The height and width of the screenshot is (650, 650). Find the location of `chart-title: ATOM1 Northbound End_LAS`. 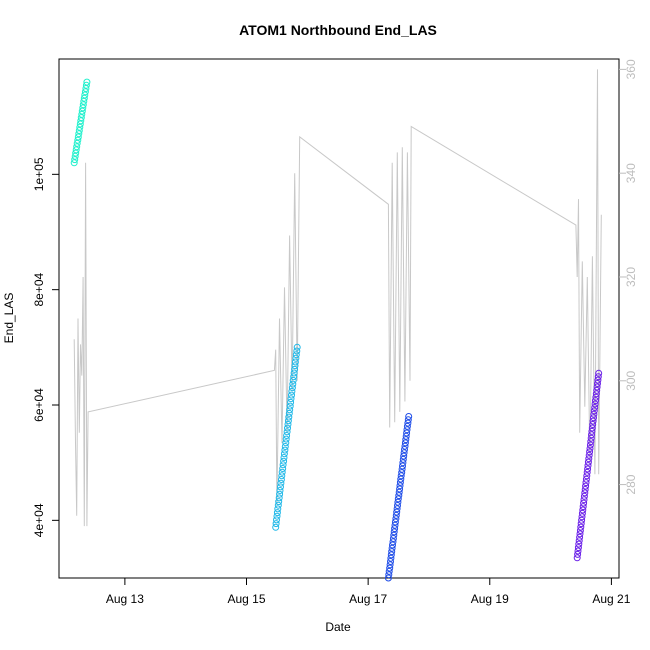

chart-title: ATOM1 Northbound End_LAS is located at coordinates (338, 30).